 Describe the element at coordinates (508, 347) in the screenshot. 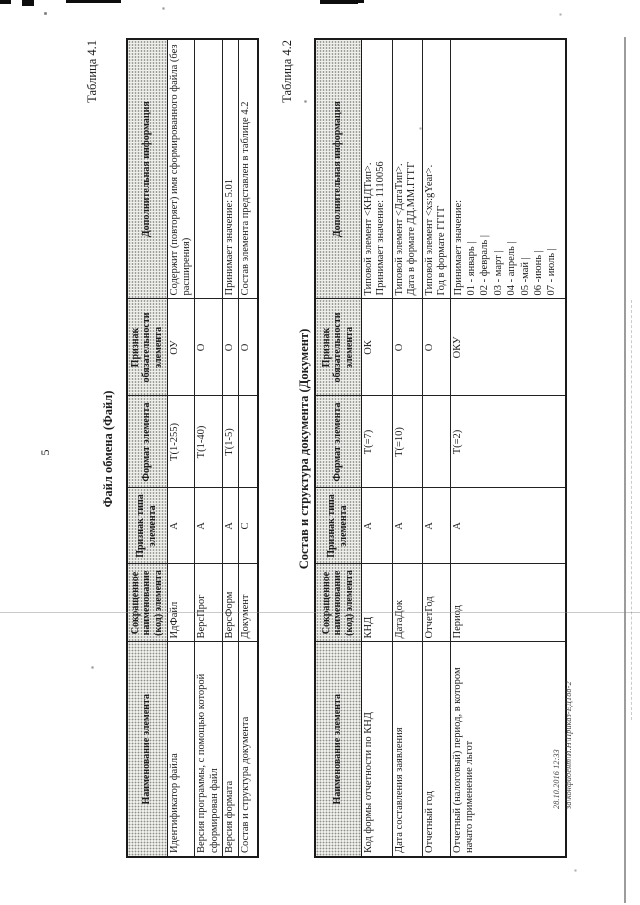

I see `cell-required: ОКУ` at that location.